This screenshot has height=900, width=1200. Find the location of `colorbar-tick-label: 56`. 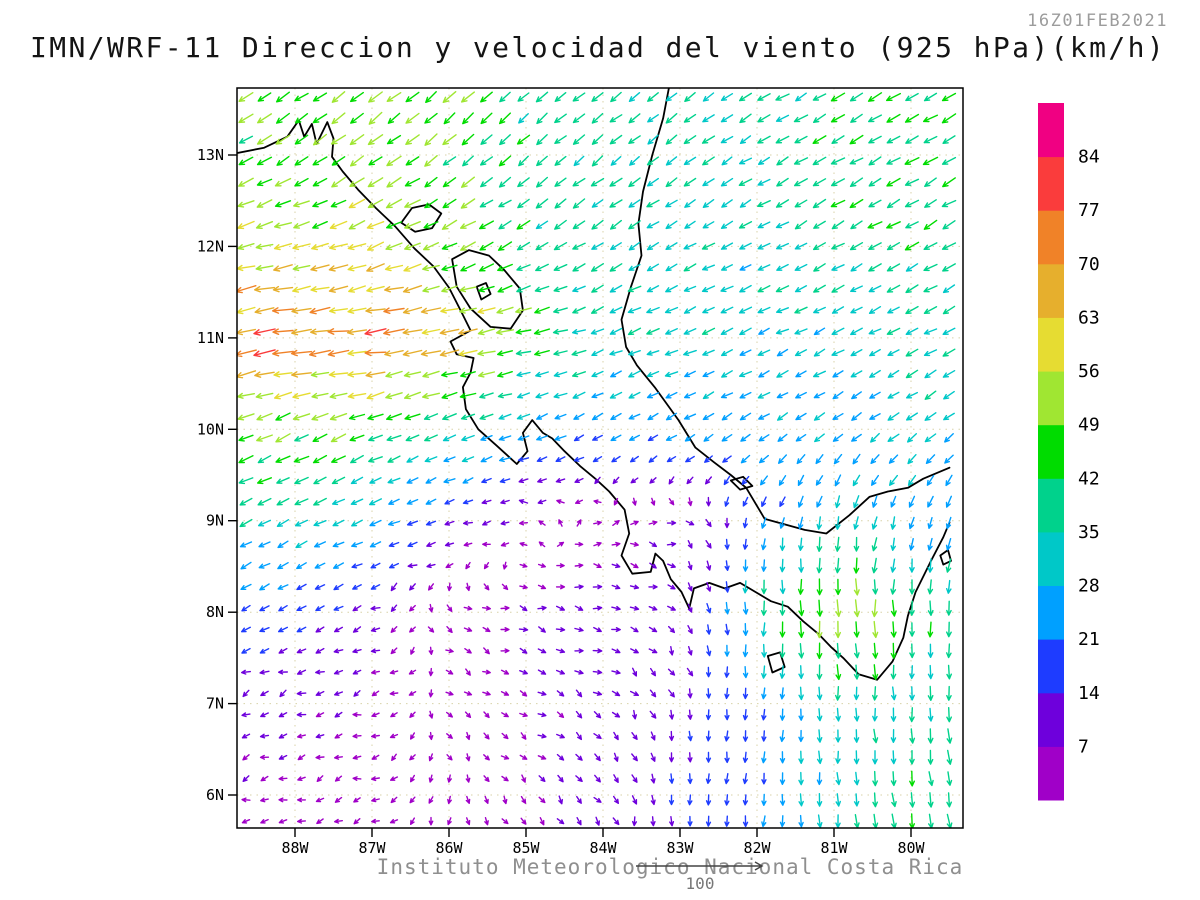

colorbar-tick-label: 56 is located at coordinates (1089, 371).